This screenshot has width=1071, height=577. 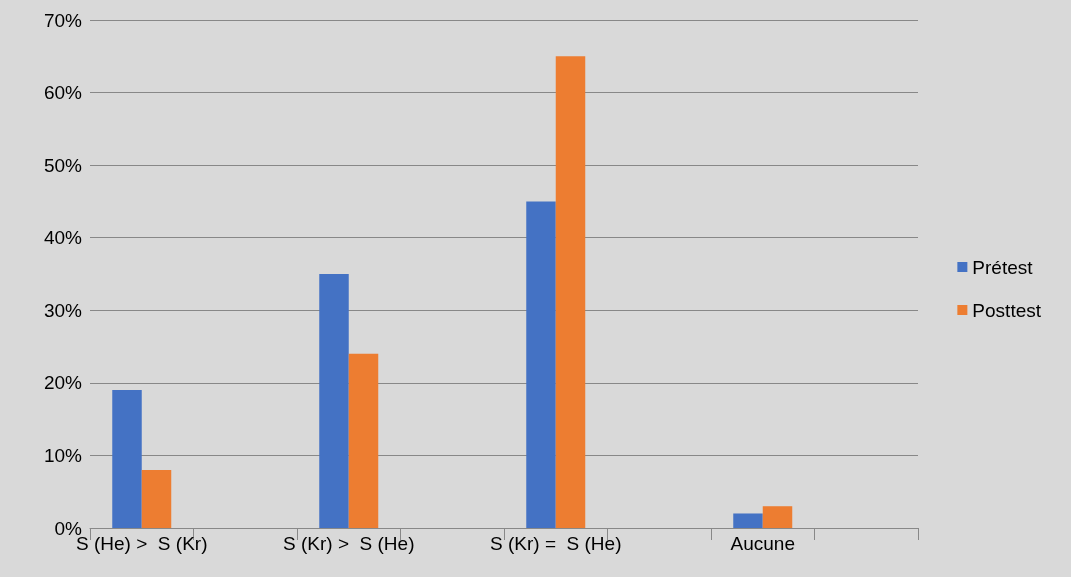 I want to click on x-tick-label: S (Kr) > S (He), so click(x=349, y=543).